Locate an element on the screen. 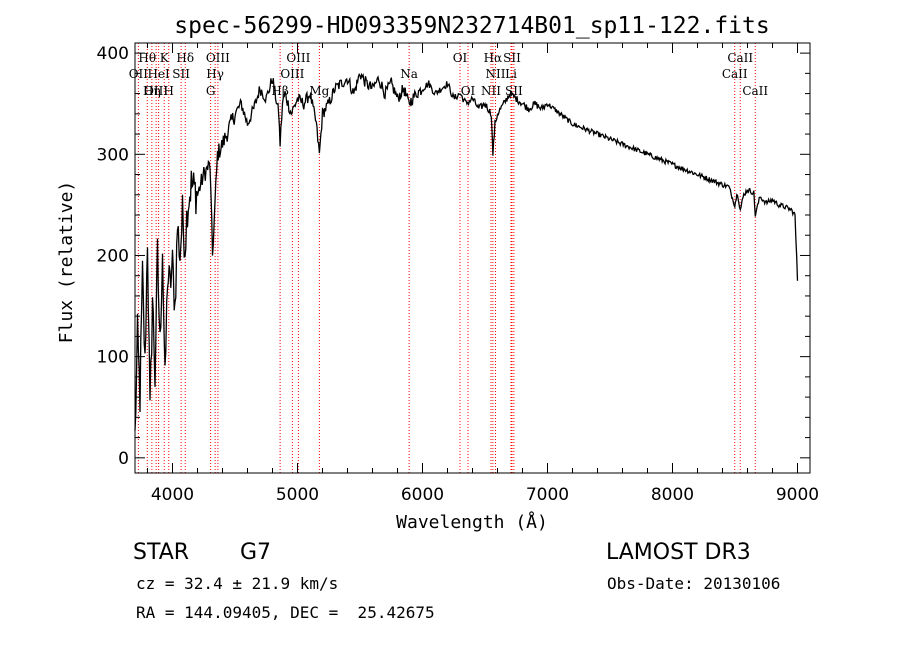 The image size is (900, 649). x-tick-label-2: 6000 is located at coordinates (422, 495).